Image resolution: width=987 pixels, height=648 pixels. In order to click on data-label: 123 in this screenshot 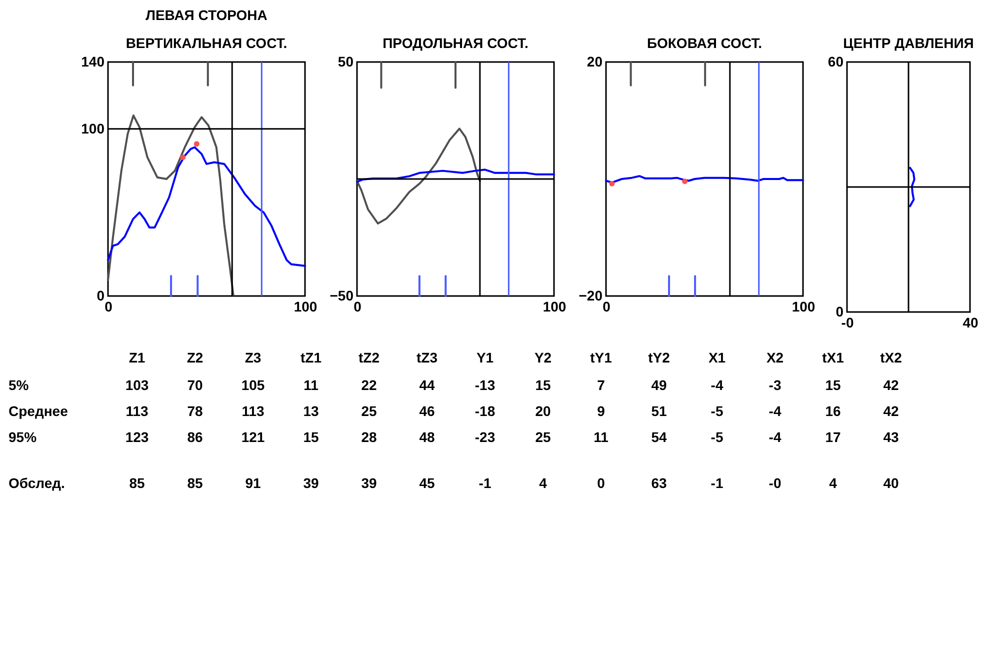, I will do `click(137, 437)`.